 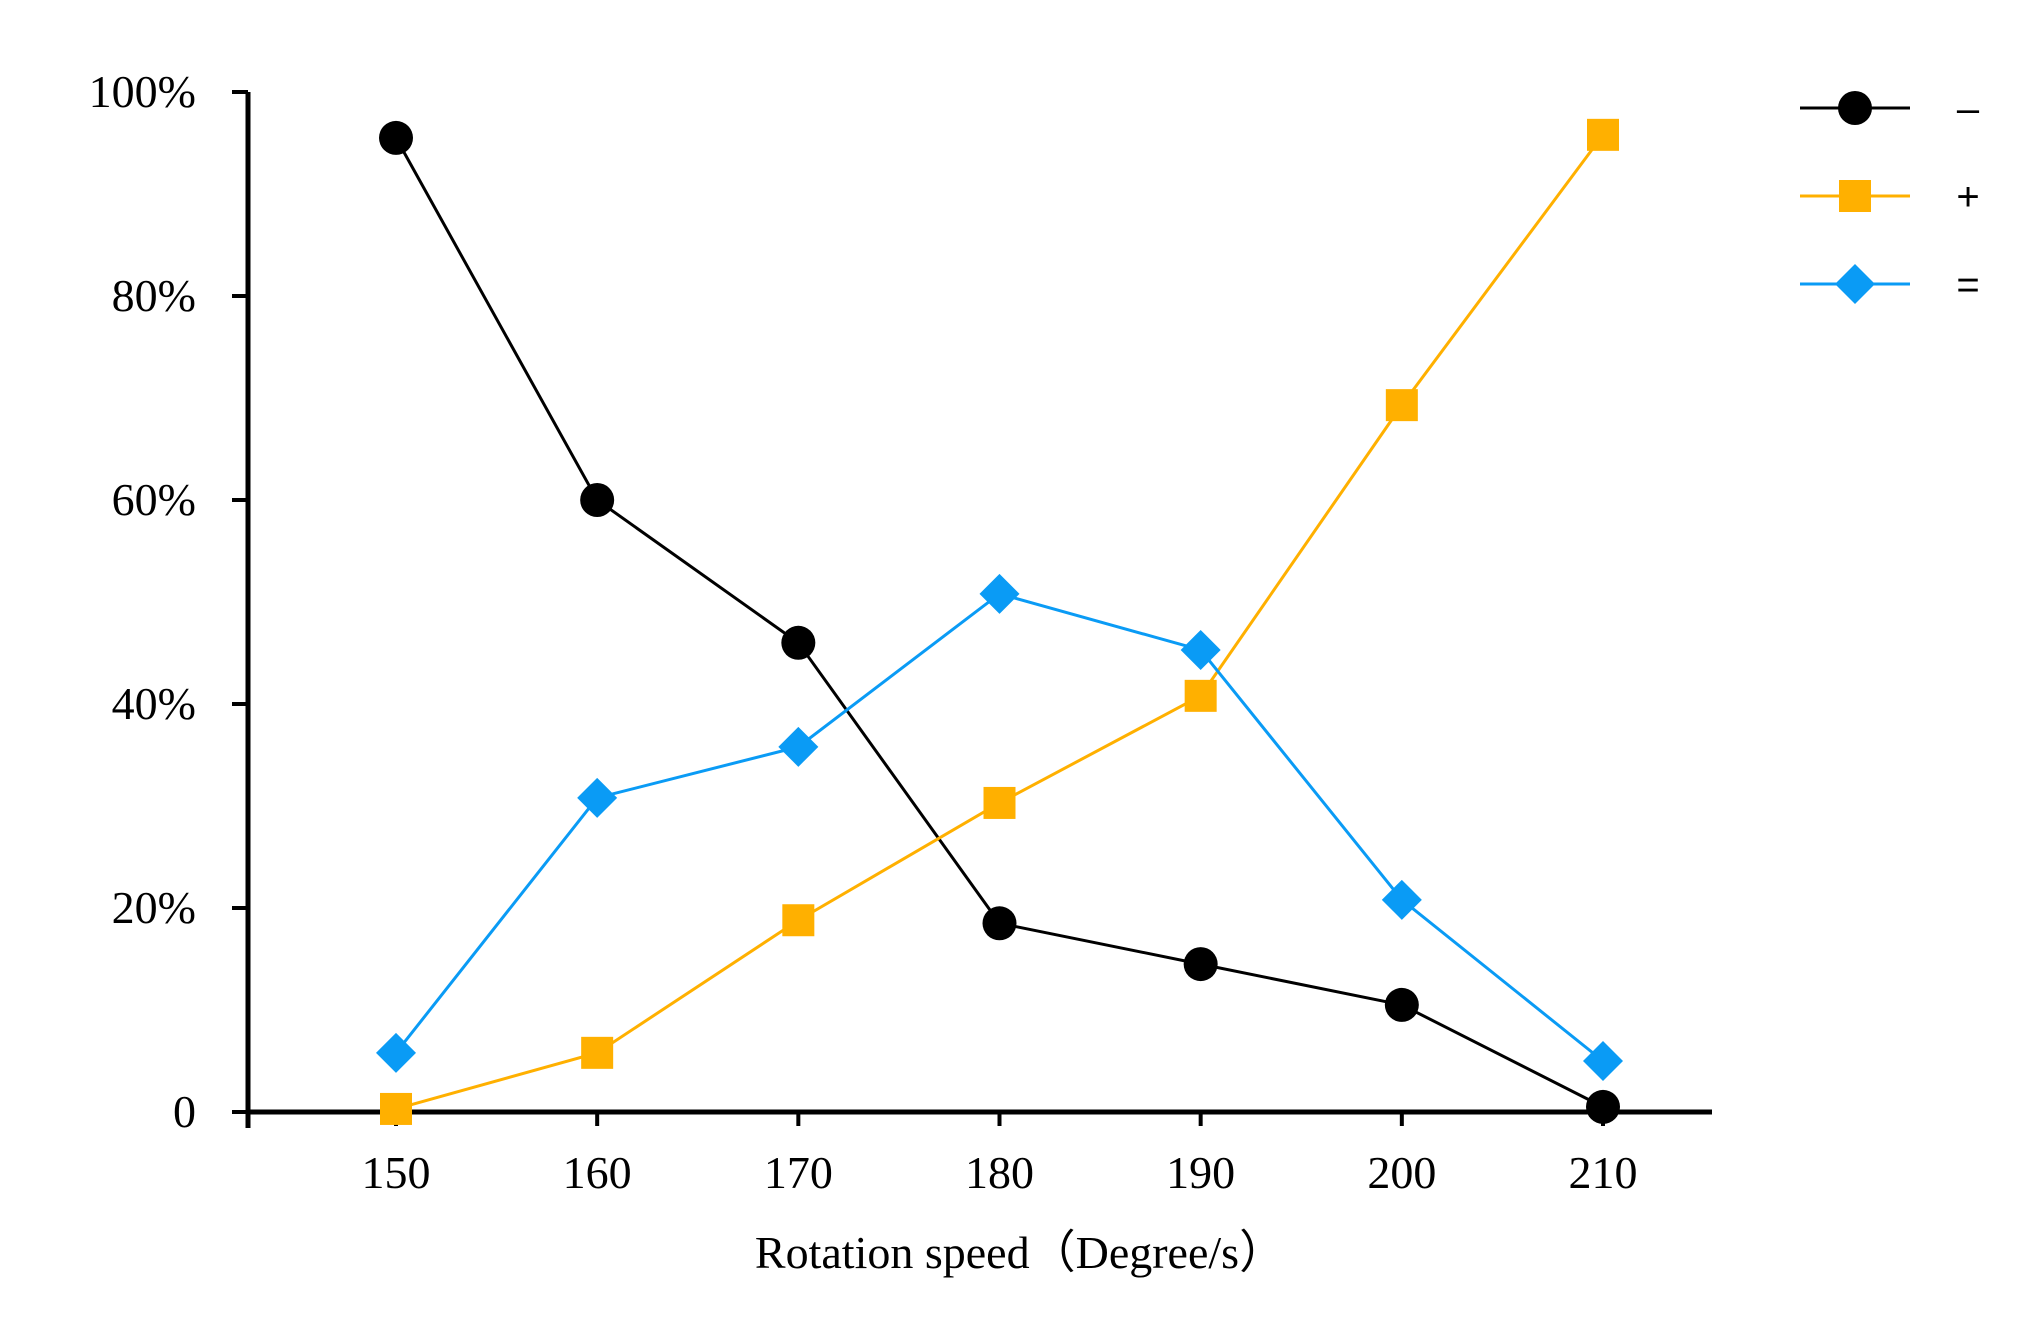 I want to click on x-tick-label: 190, so click(x=1200, y=1172).